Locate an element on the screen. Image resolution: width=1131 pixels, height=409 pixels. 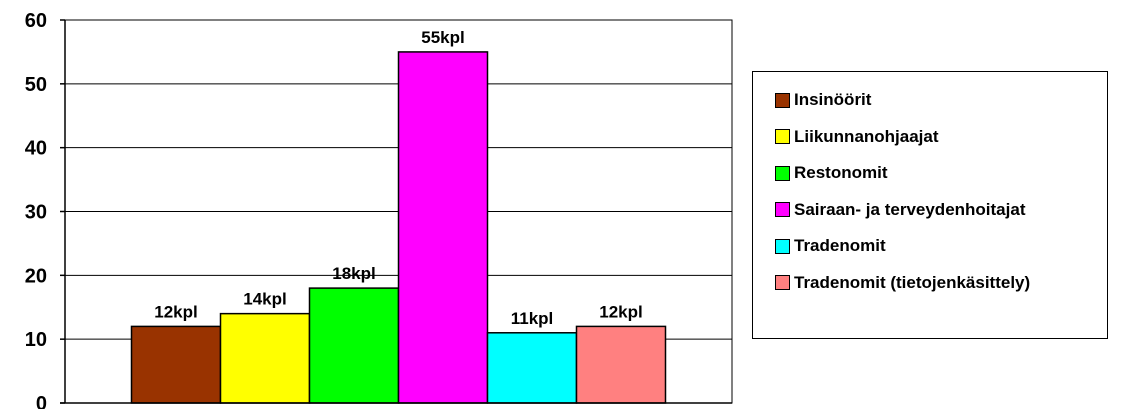
y-tick-label: 0 is located at coordinates (41, 401).